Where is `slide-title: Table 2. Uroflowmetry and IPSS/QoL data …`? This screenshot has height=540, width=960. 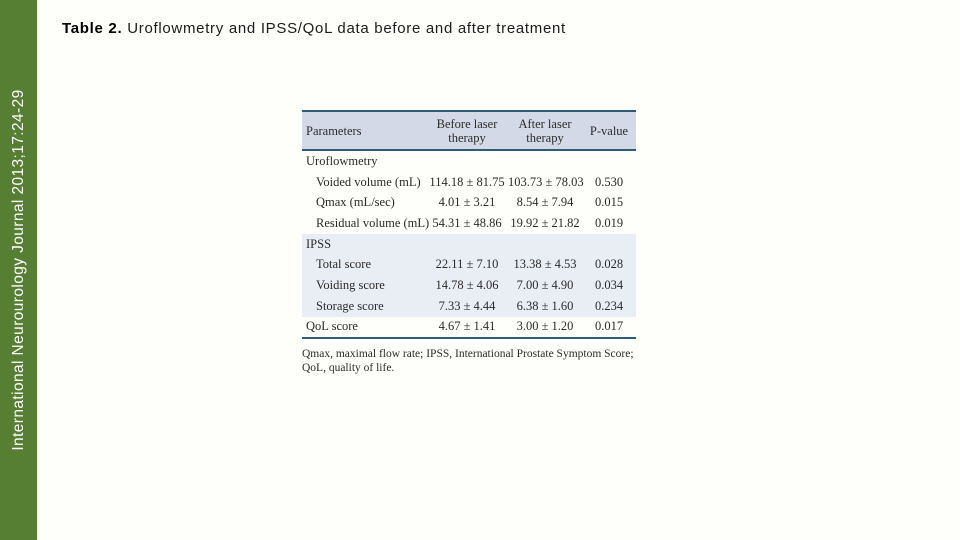
slide-title: Table 2. Uroflowmetry and IPSS/QoL data … is located at coordinates (314, 28).